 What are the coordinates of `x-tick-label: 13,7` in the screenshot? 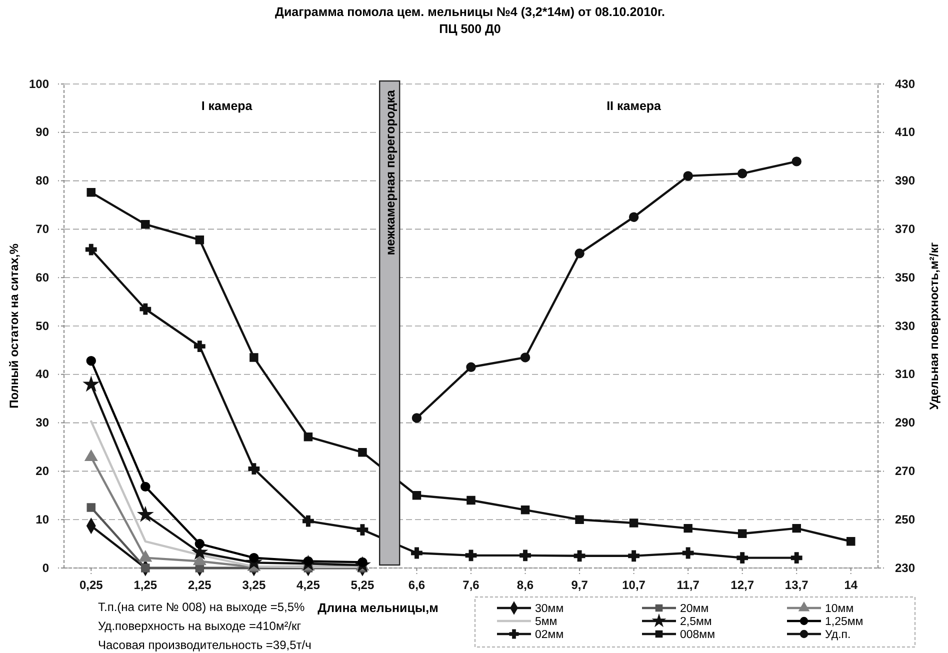 It's located at (796, 585).